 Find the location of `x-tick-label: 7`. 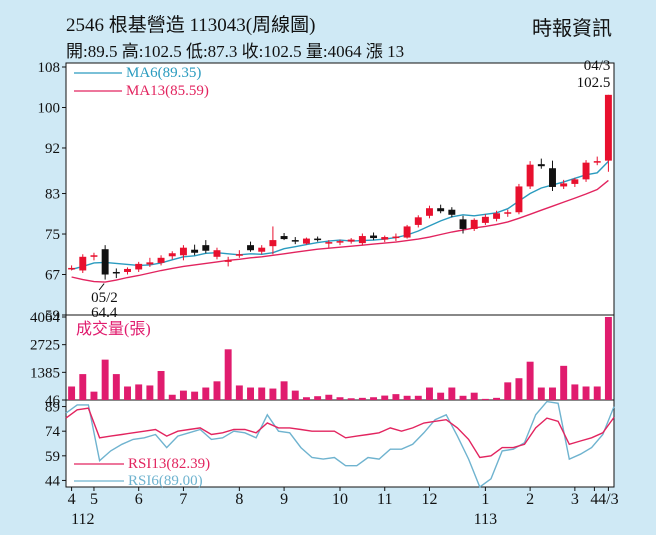

x-tick-label: 7 is located at coordinates (183, 499).